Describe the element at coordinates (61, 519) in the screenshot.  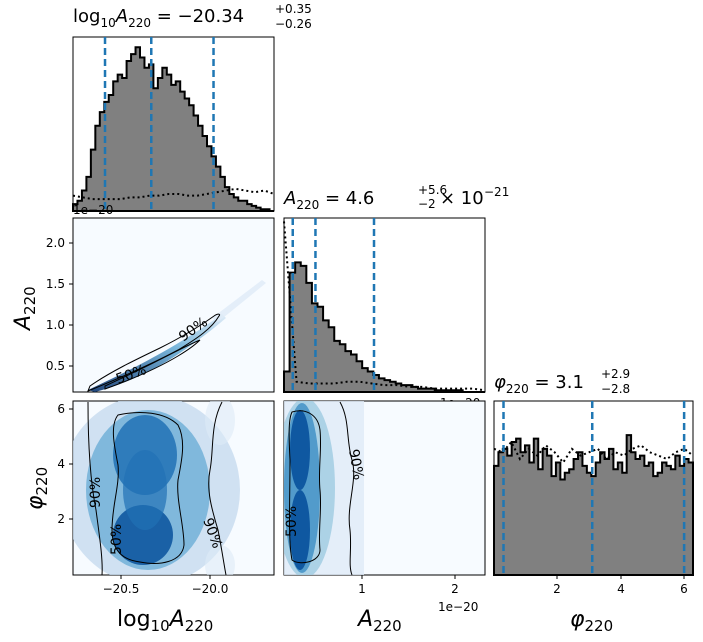
I see `ytick-label: 2` at that location.